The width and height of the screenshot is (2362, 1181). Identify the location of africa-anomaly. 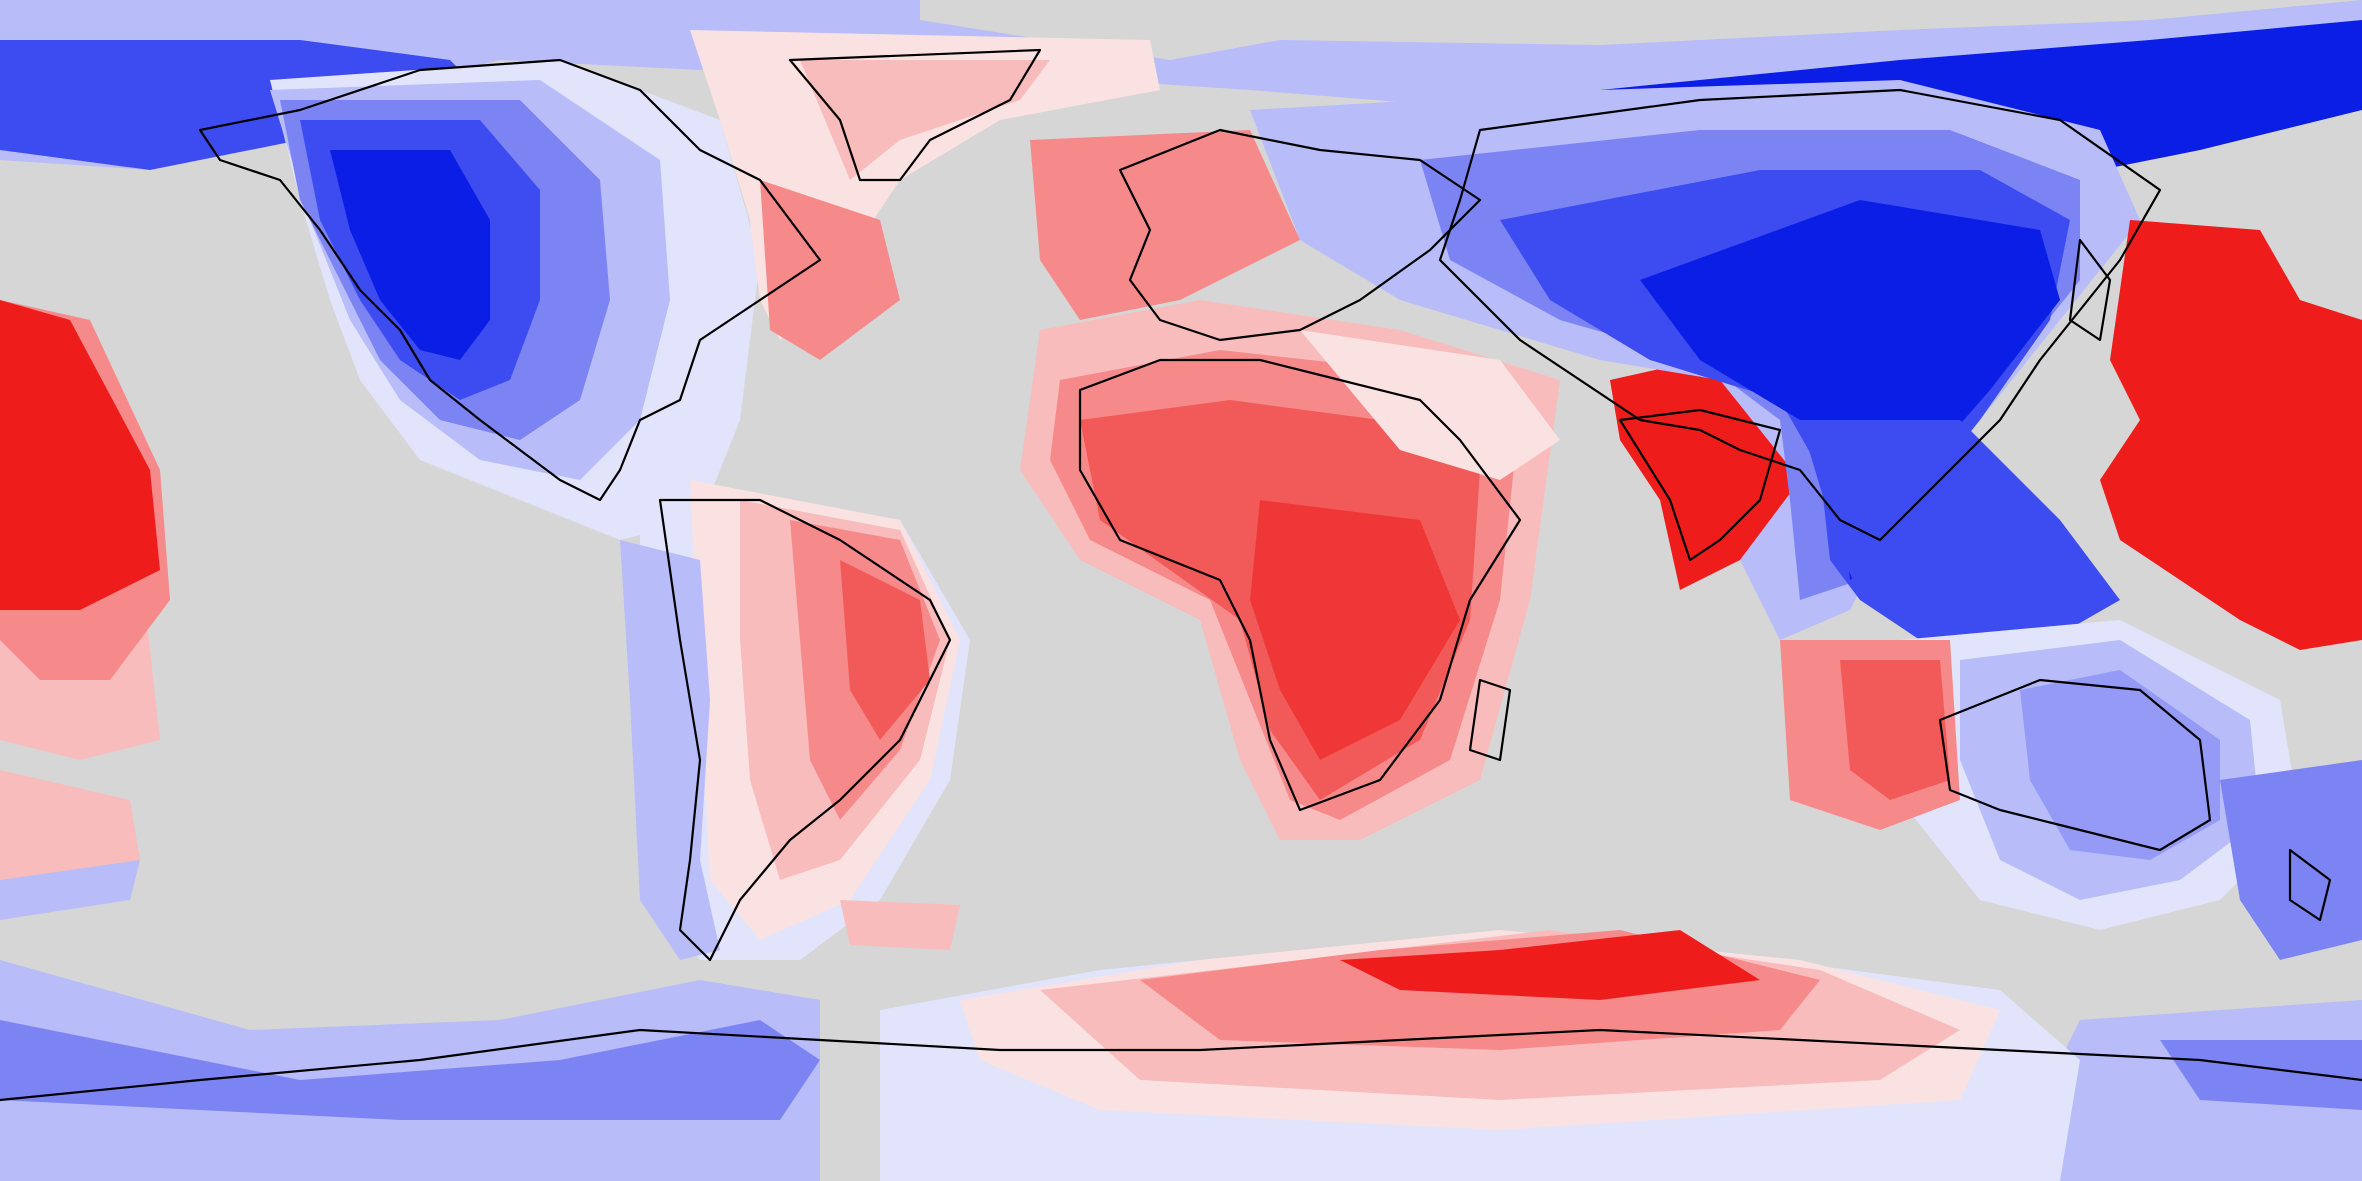
(1290, 570).